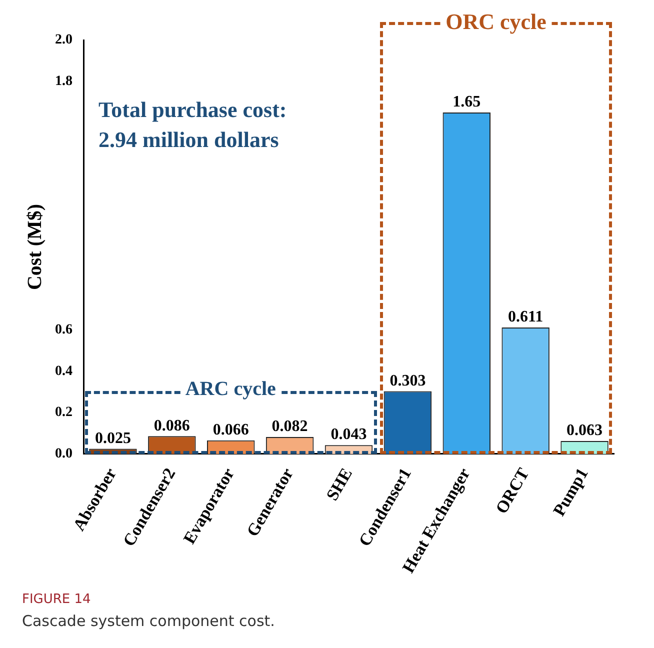 This screenshot has width=654, height=648. Describe the element at coordinates (56, 599) in the screenshot. I see `caption: FIGURE 14` at that location.